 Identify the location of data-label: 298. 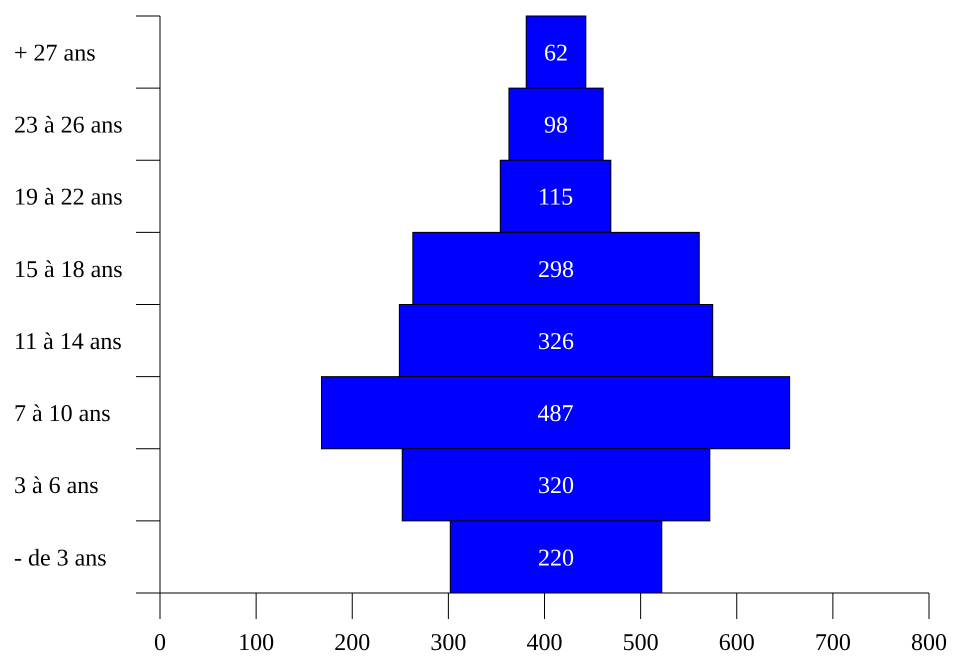
(556, 269).